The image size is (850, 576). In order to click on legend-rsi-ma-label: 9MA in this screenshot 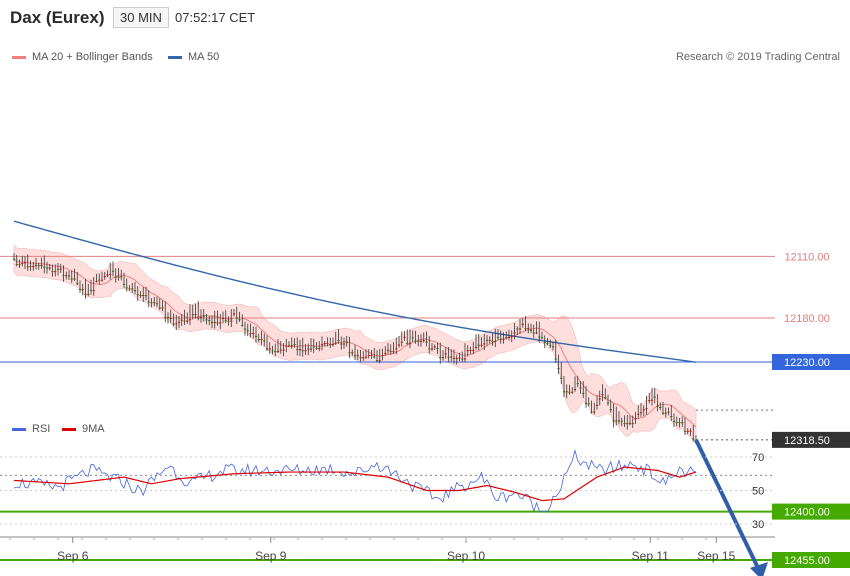, I will do `click(93, 429)`.